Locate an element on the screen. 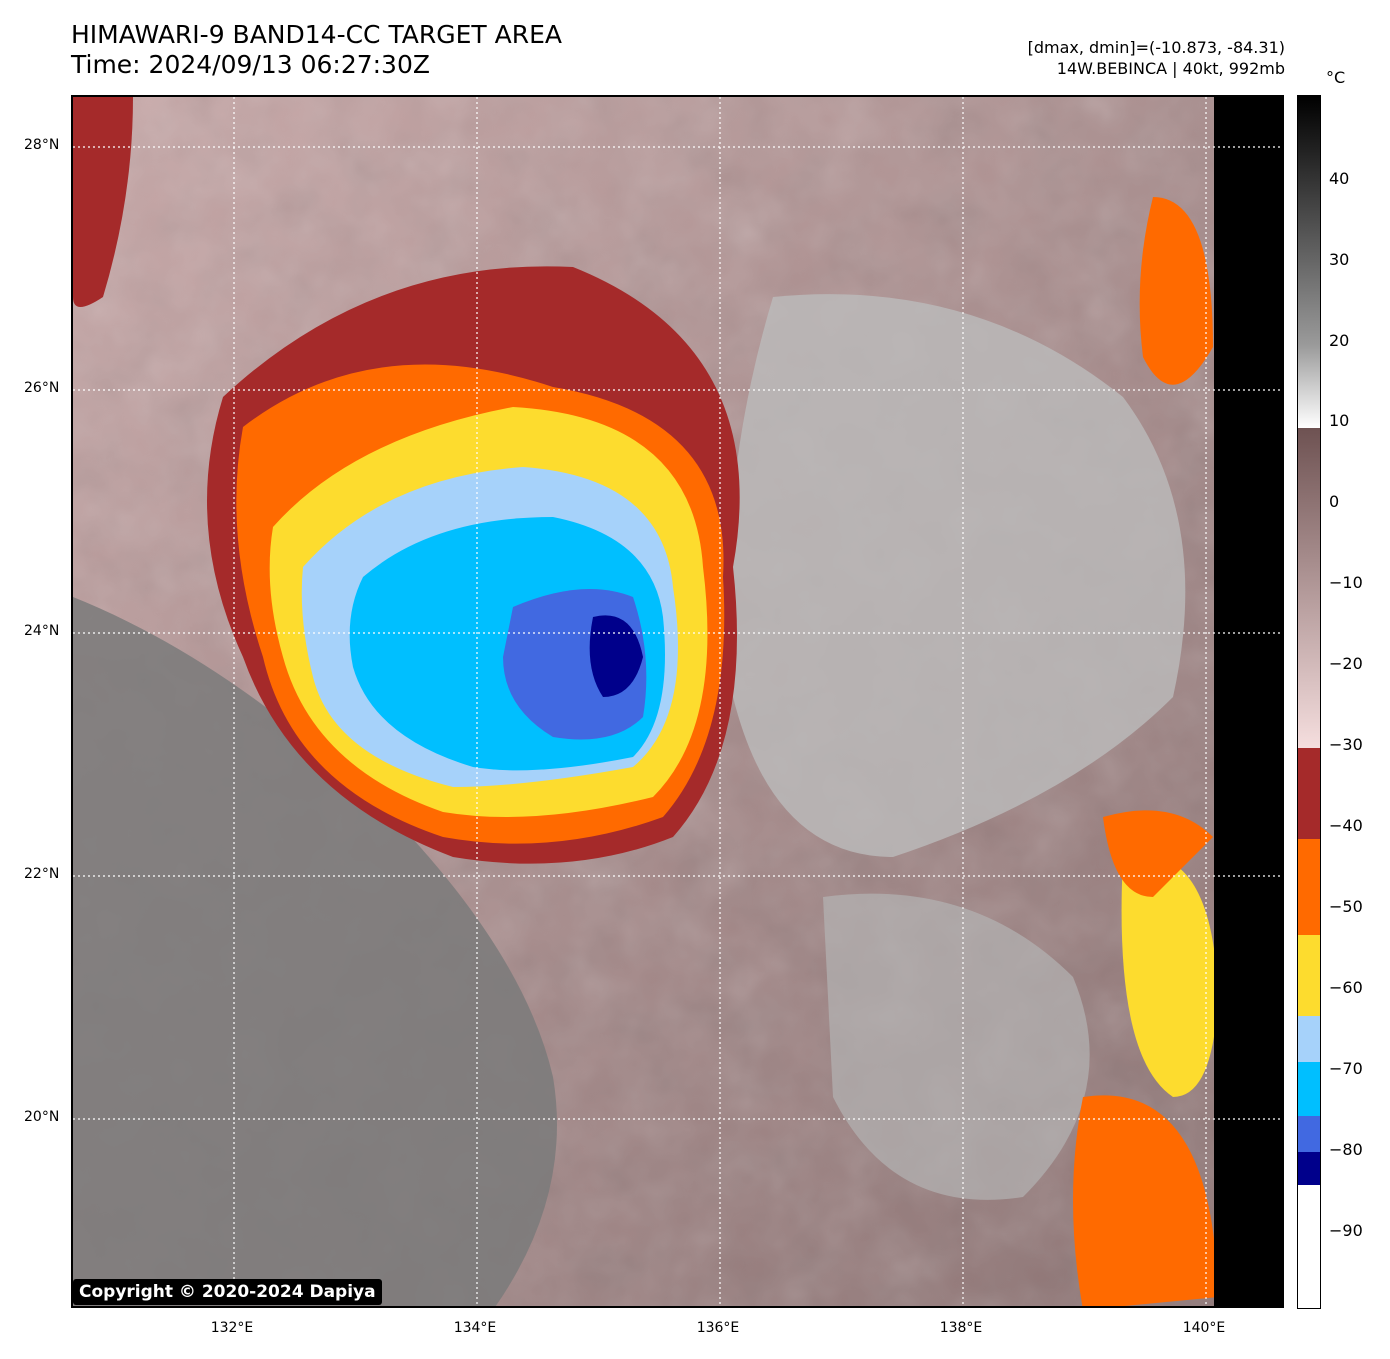 The height and width of the screenshot is (1359, 1390). lon-label-138: 138°E is located at coordinates (961, 1328).